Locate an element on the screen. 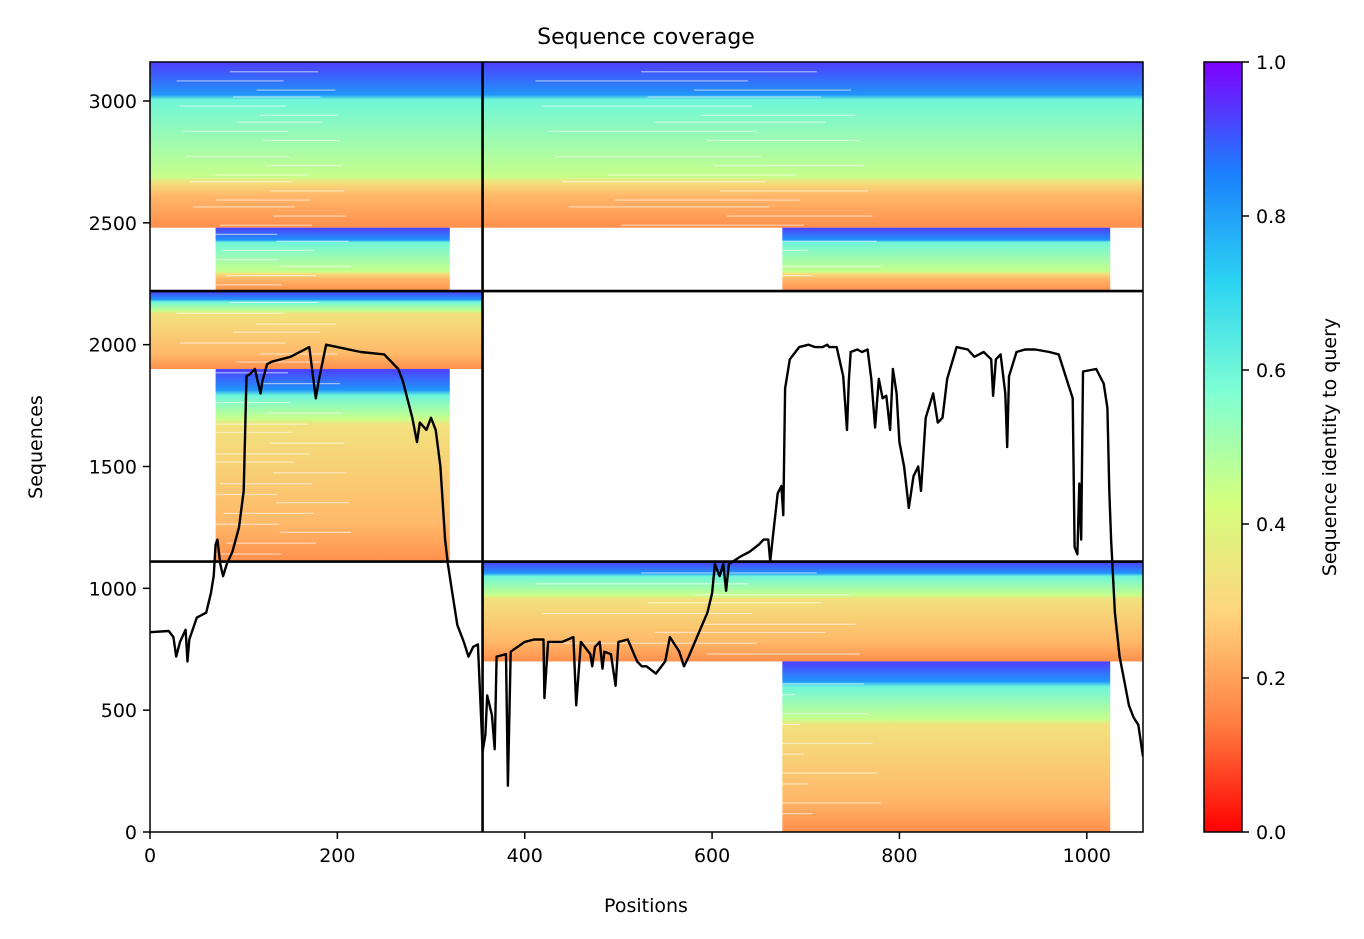  block-3-upper-band is located at coordinates (316, 330).